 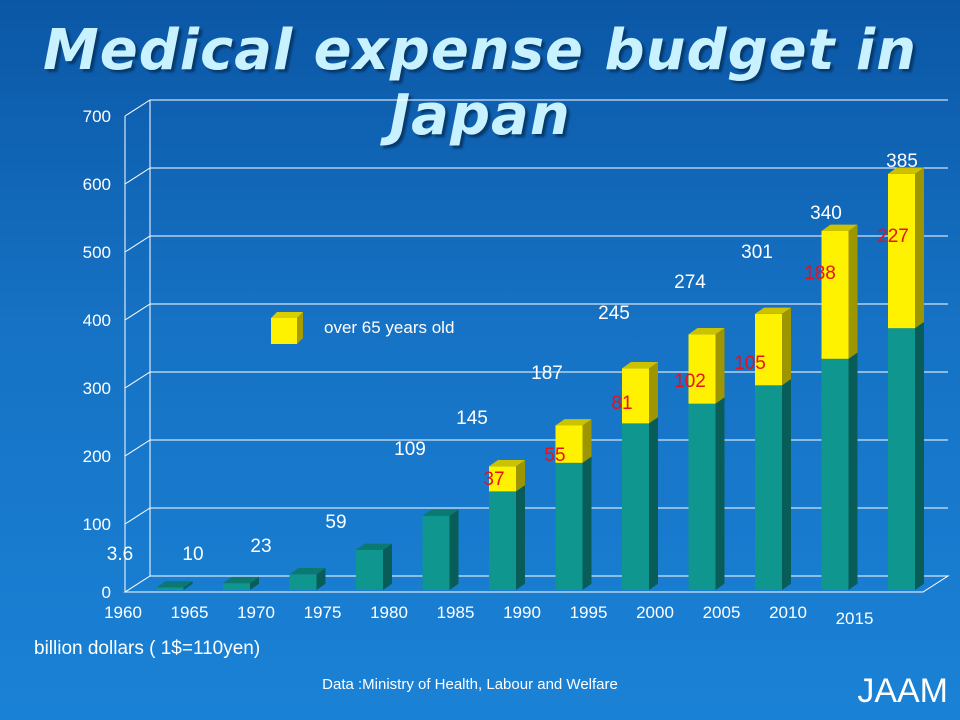 What do you see at coordinates (788, 612) in the screenshot?
I see `x-tick-label: 2010` at bounding box center [788, 612].